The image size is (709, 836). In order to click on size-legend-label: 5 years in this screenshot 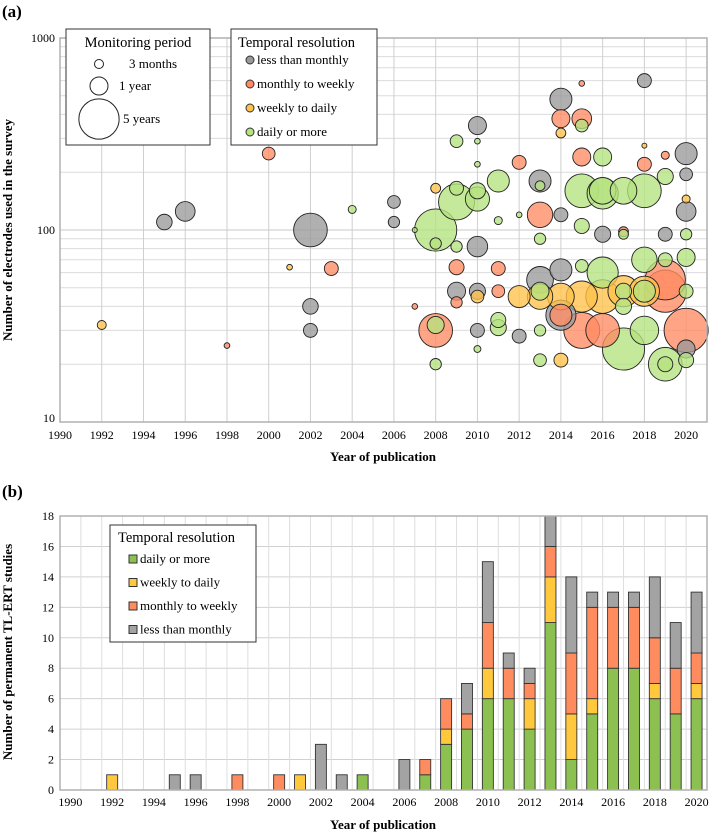, I will do `click(141, 118)`.